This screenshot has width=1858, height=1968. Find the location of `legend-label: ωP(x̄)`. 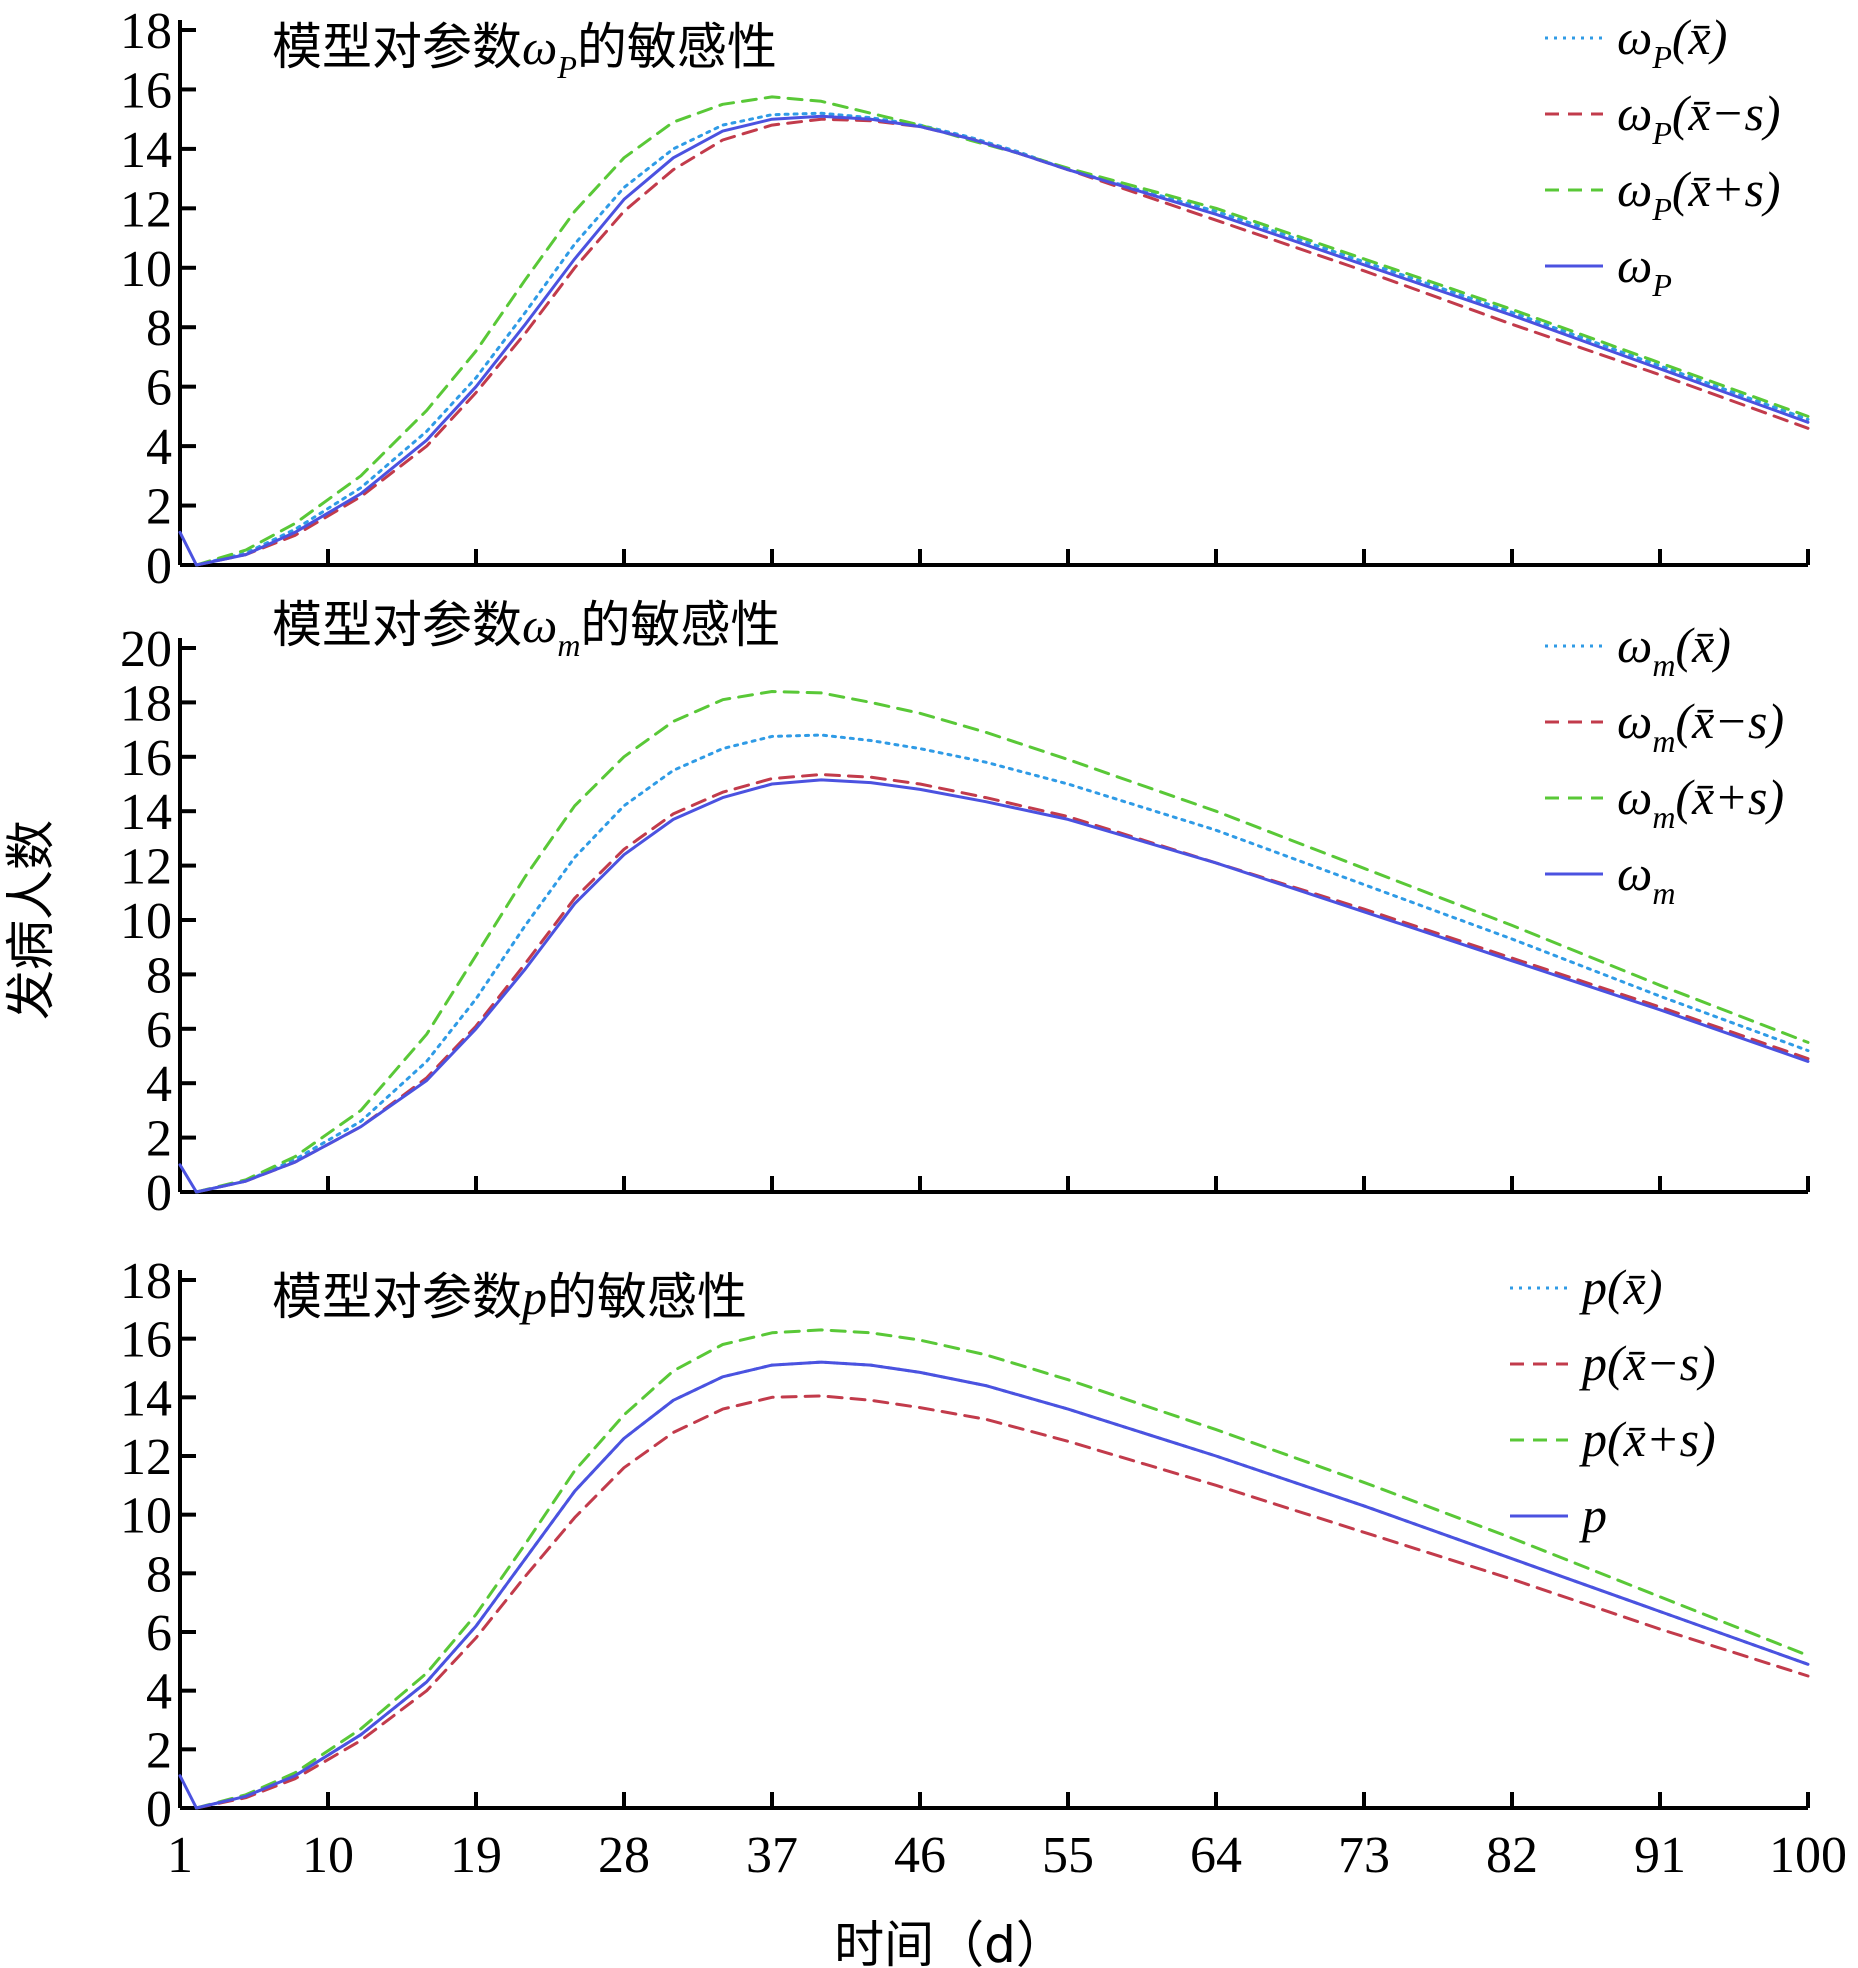

legend-label: ωP(x̄) is located at coordinates (1672, 42).